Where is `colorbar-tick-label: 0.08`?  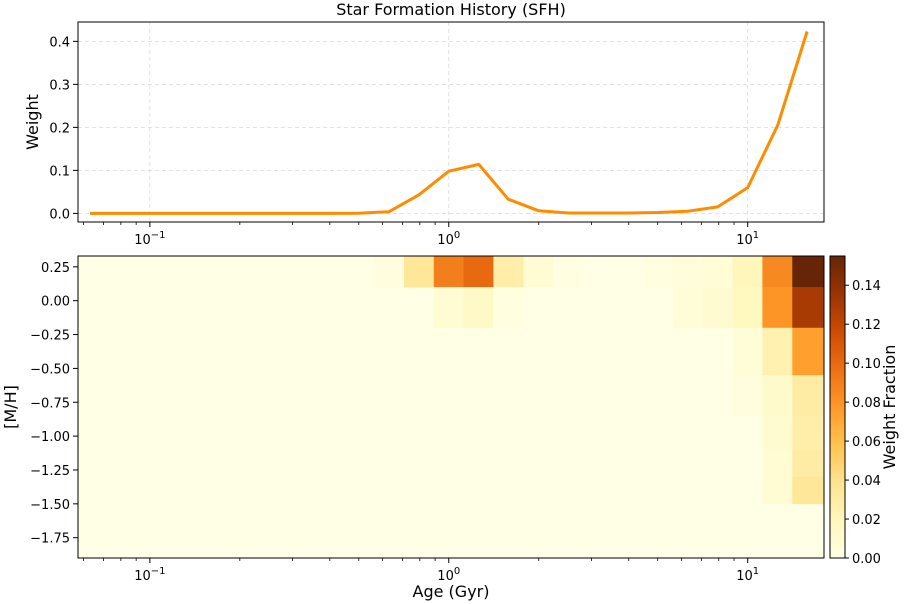
colorbar-tick-label: 0.08 is located at coordinates (866, 403).